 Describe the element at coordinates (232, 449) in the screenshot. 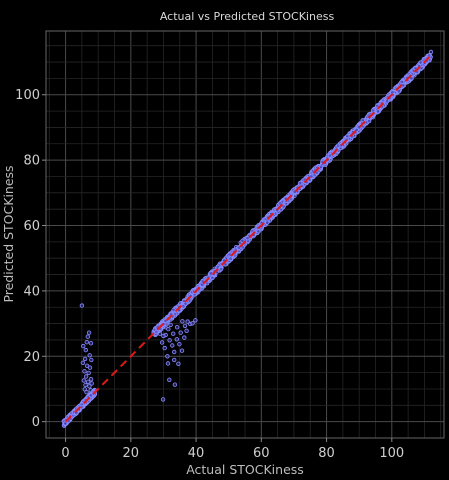

I see `x-axis-ticks: 0 20 40 60 80 100` at that location.